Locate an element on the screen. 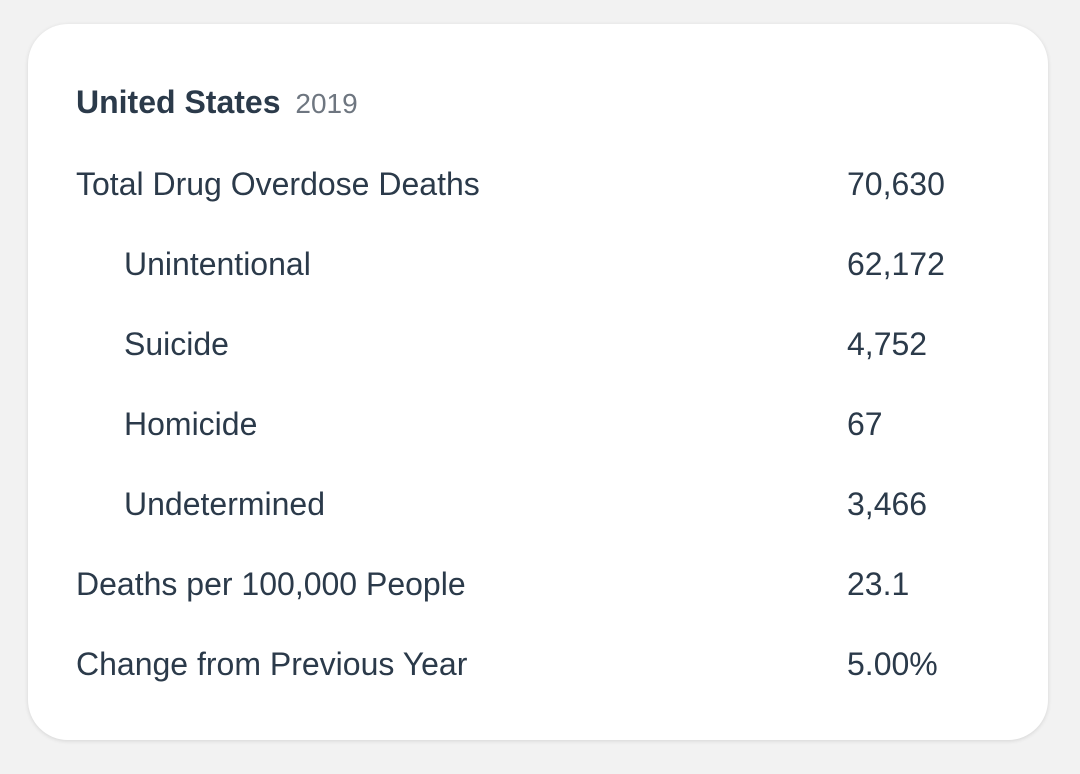  stat-row-change-previous-year: Change from Previous Year 5.00% is located at coordinates (546, 682).